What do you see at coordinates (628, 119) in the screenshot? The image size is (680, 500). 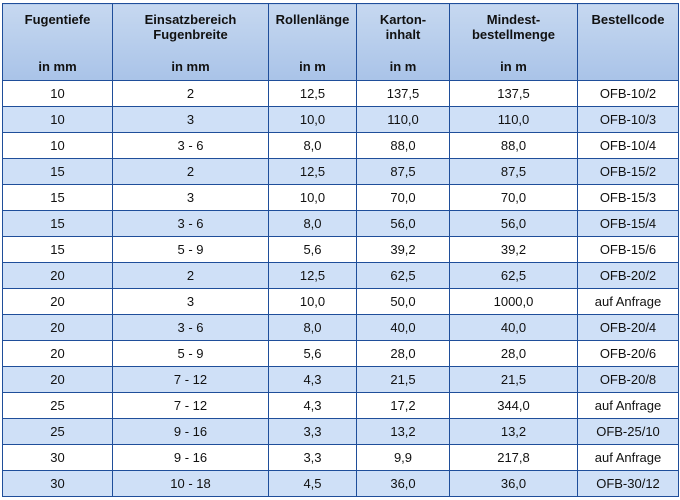 I see `cell-bestellcode: OFB-10/3` at bounding box center [628, 119].